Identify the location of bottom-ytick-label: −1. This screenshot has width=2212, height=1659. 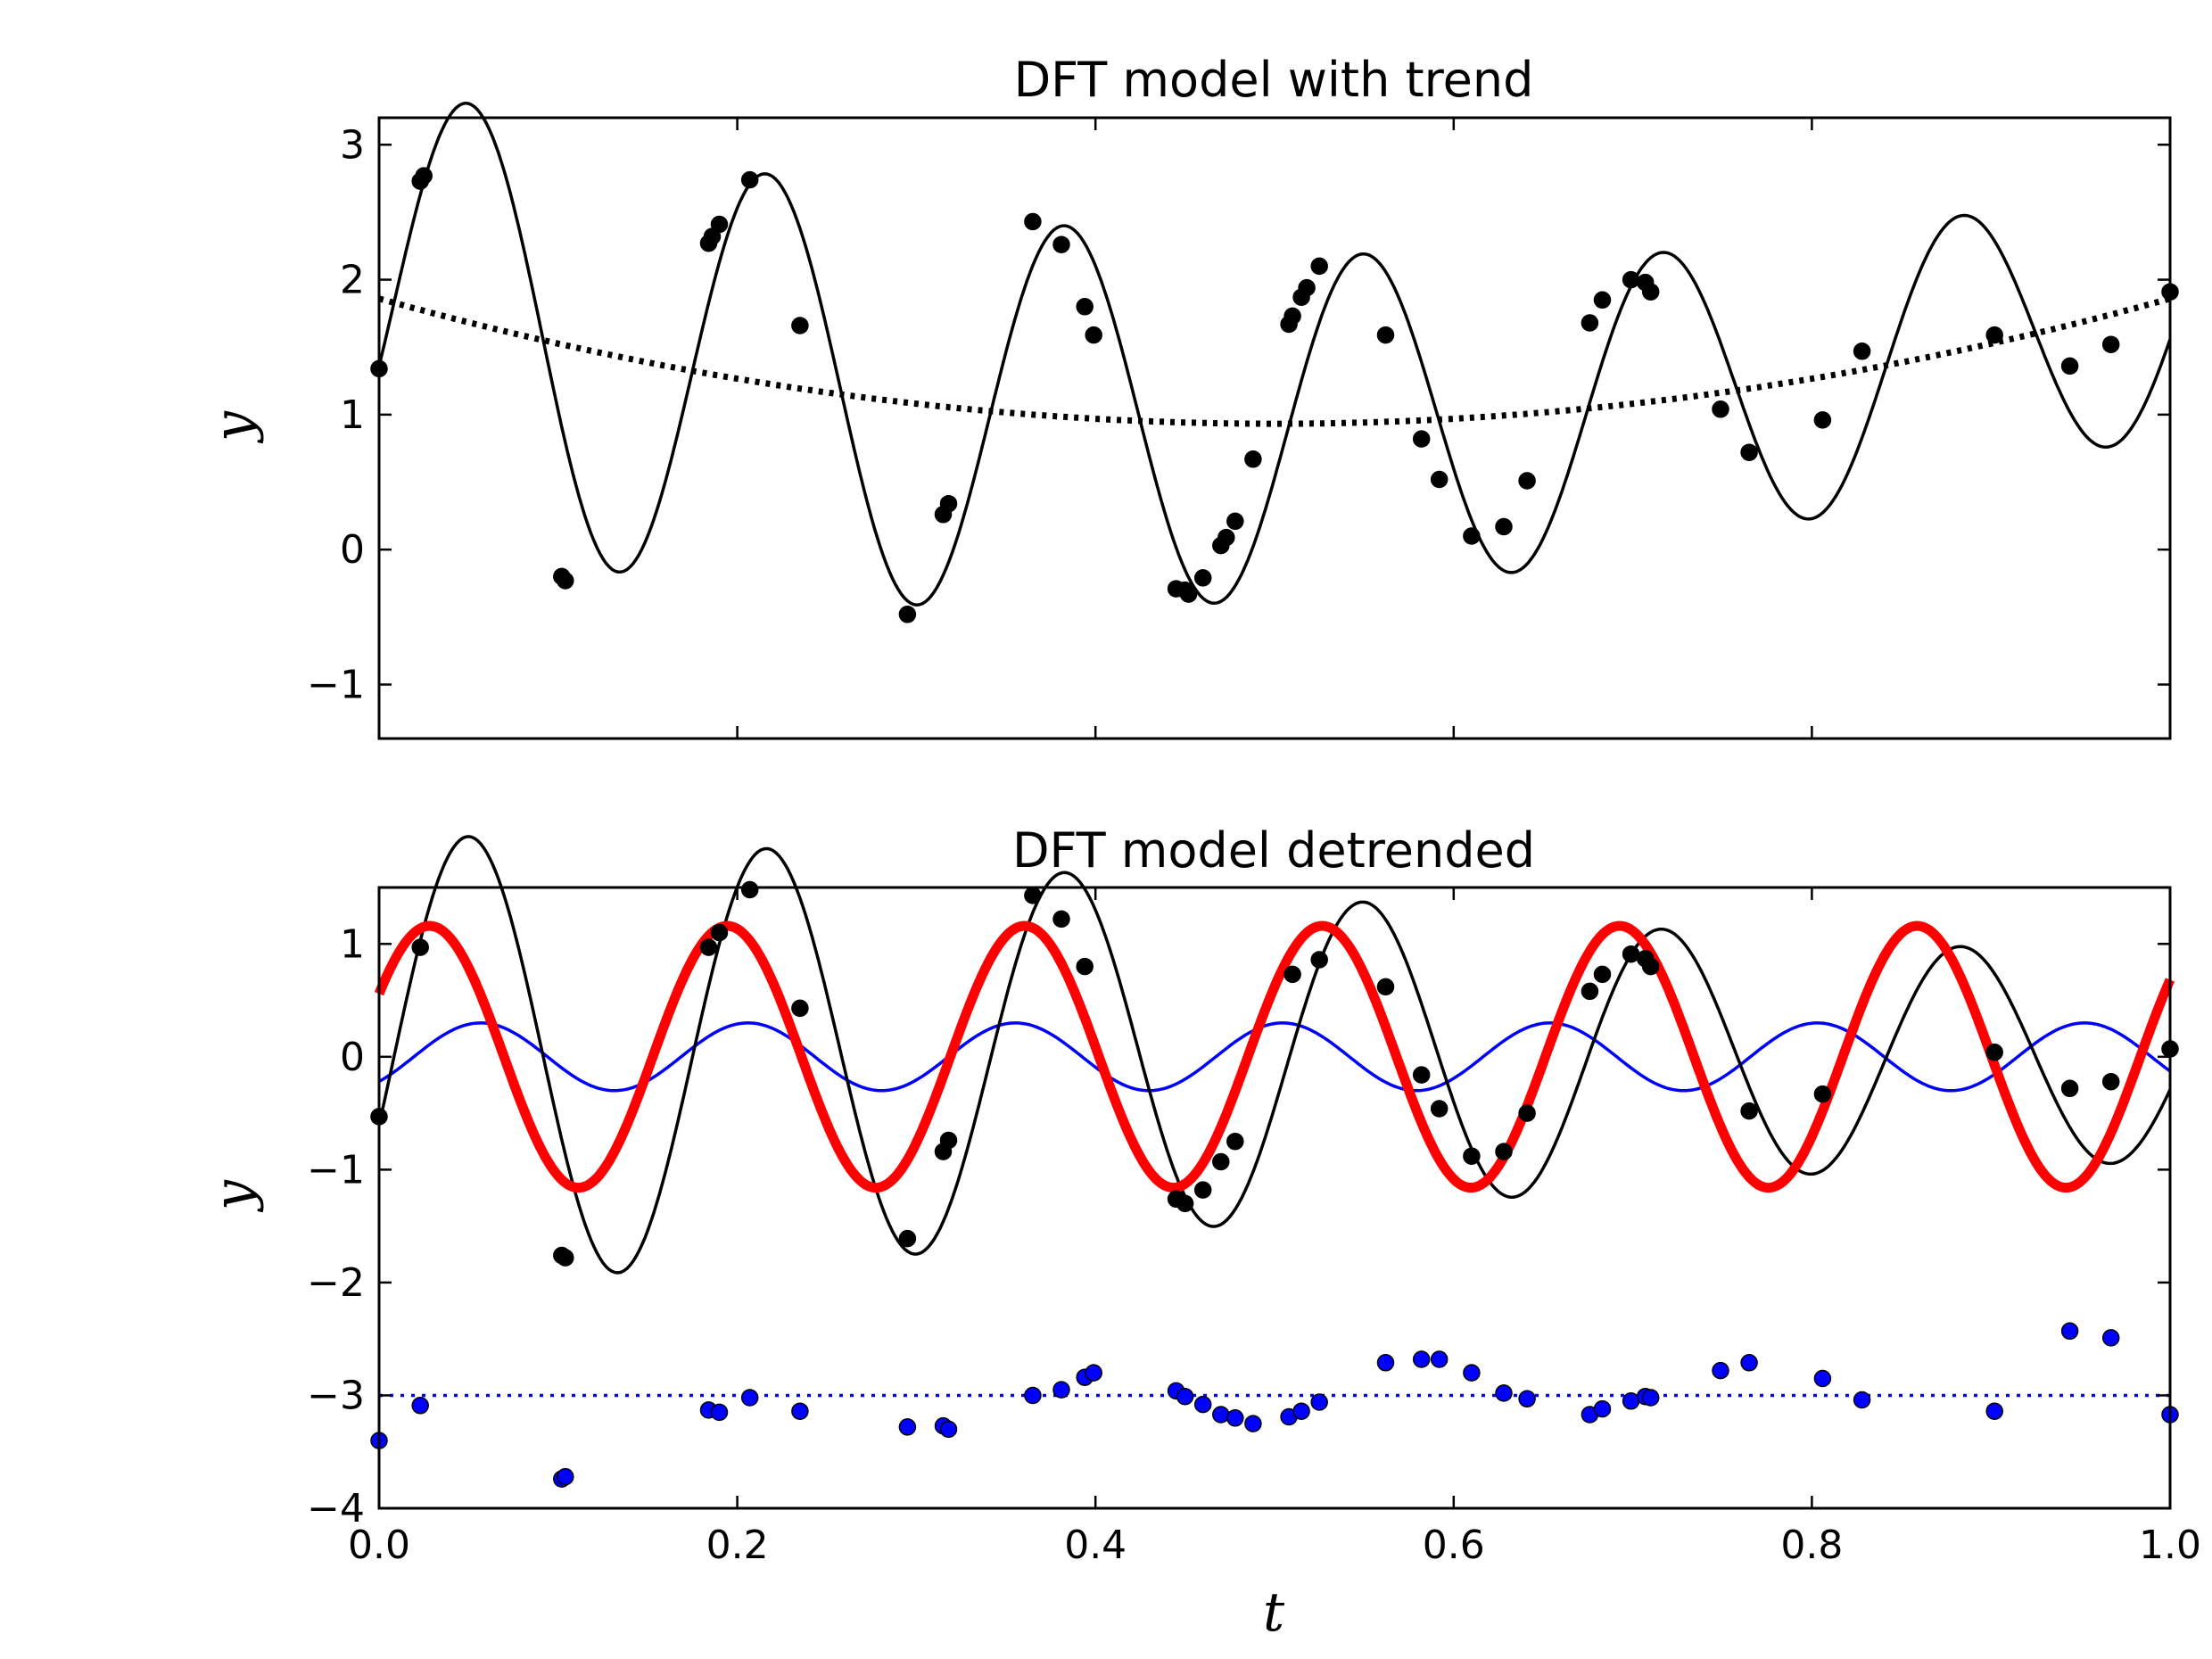
(336, 1170).